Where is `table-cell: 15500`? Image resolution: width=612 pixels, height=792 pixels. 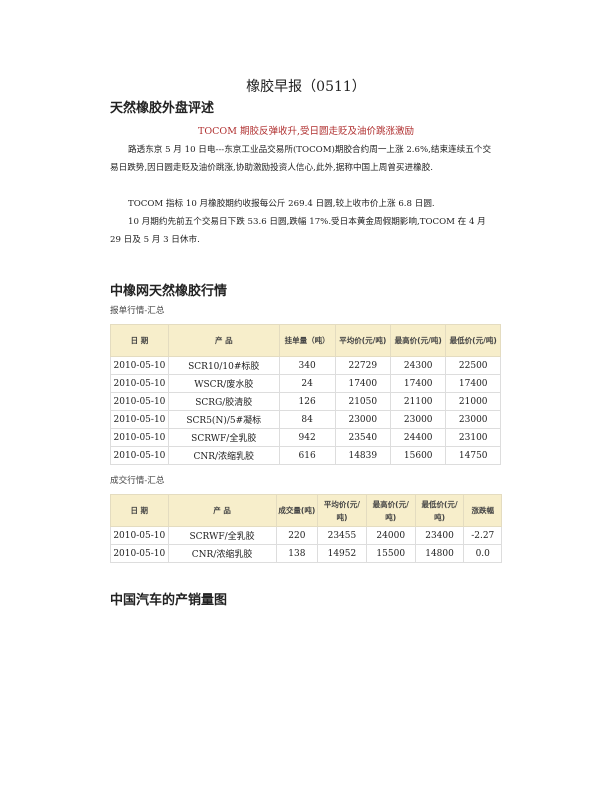
table-cell: 15500 is located at coordinates (390, 553).